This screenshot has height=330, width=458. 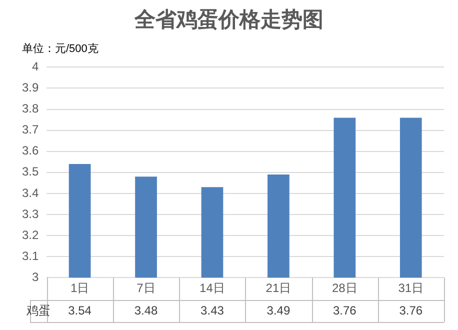 I want to click on x-tick-label: 7日, so click(x=146, y=288).